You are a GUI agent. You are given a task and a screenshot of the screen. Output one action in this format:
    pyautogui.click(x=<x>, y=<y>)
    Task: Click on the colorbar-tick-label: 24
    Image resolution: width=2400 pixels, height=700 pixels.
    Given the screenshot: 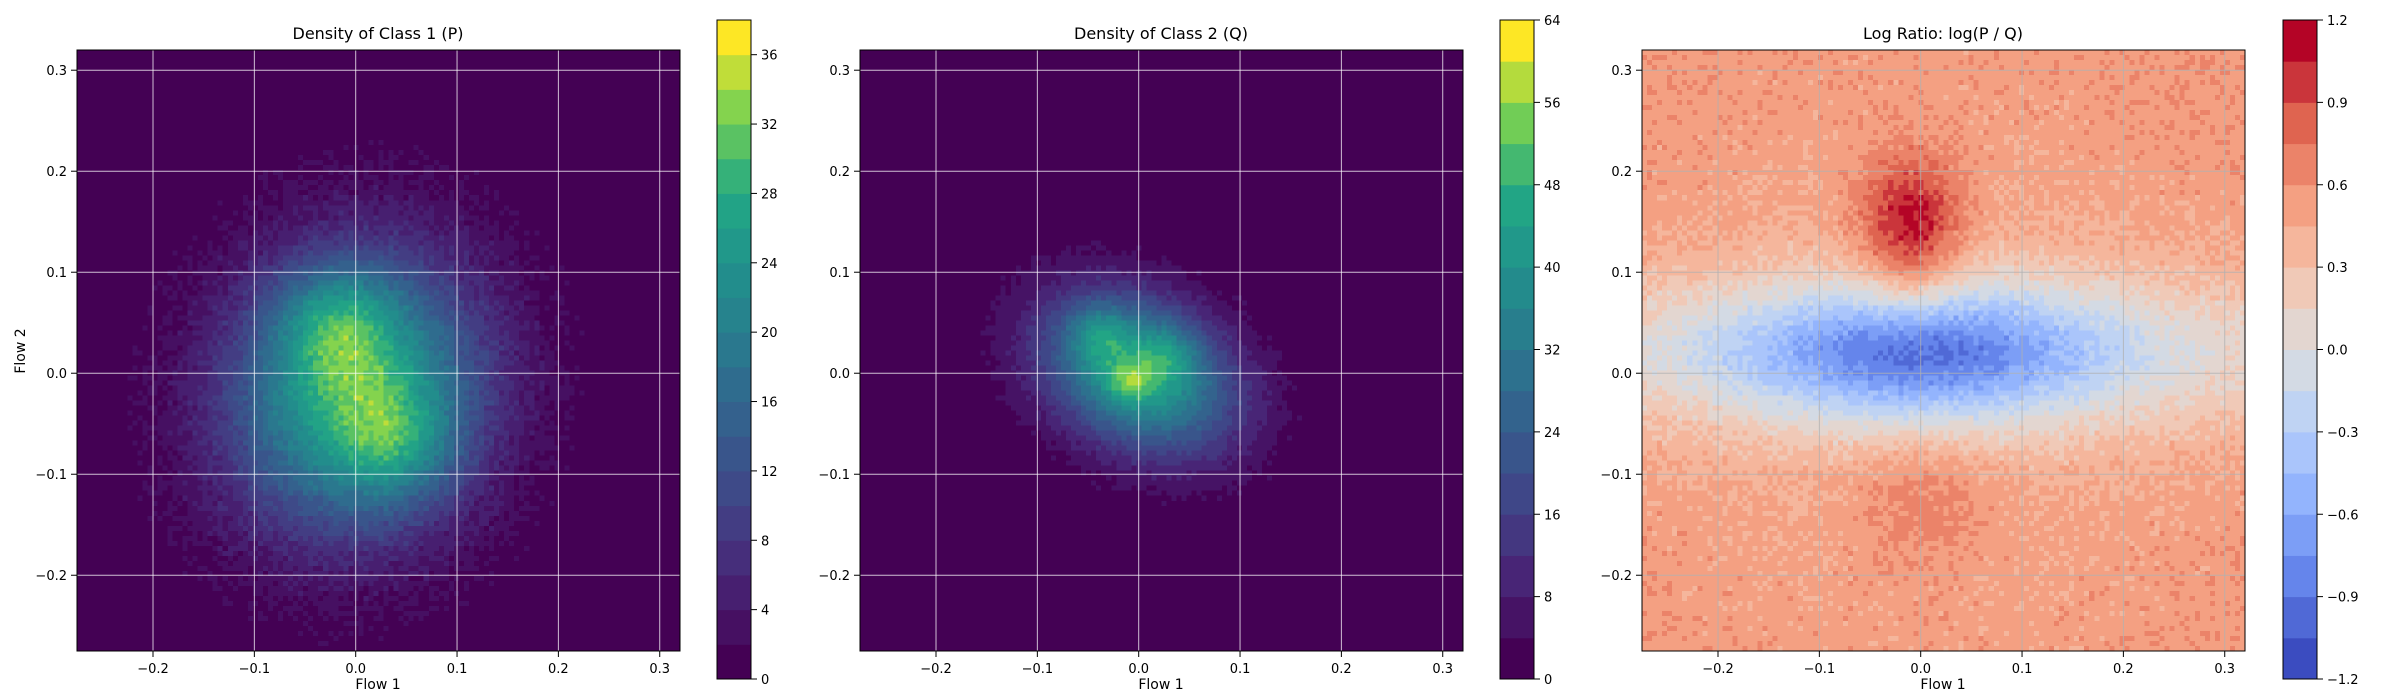 What is the action you would take?
    pyautogui.click(x=769, y=264)
    